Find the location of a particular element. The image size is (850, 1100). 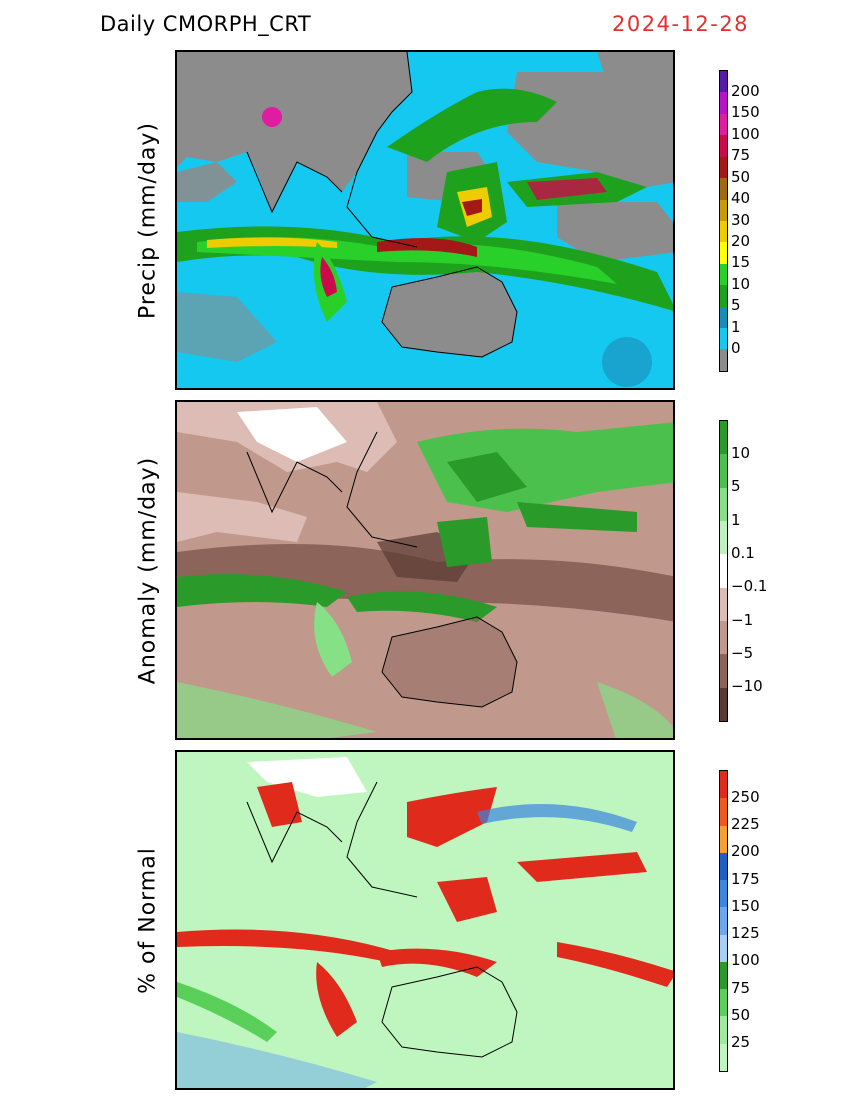

percent-colorbar is located at coordinates (723, 921).